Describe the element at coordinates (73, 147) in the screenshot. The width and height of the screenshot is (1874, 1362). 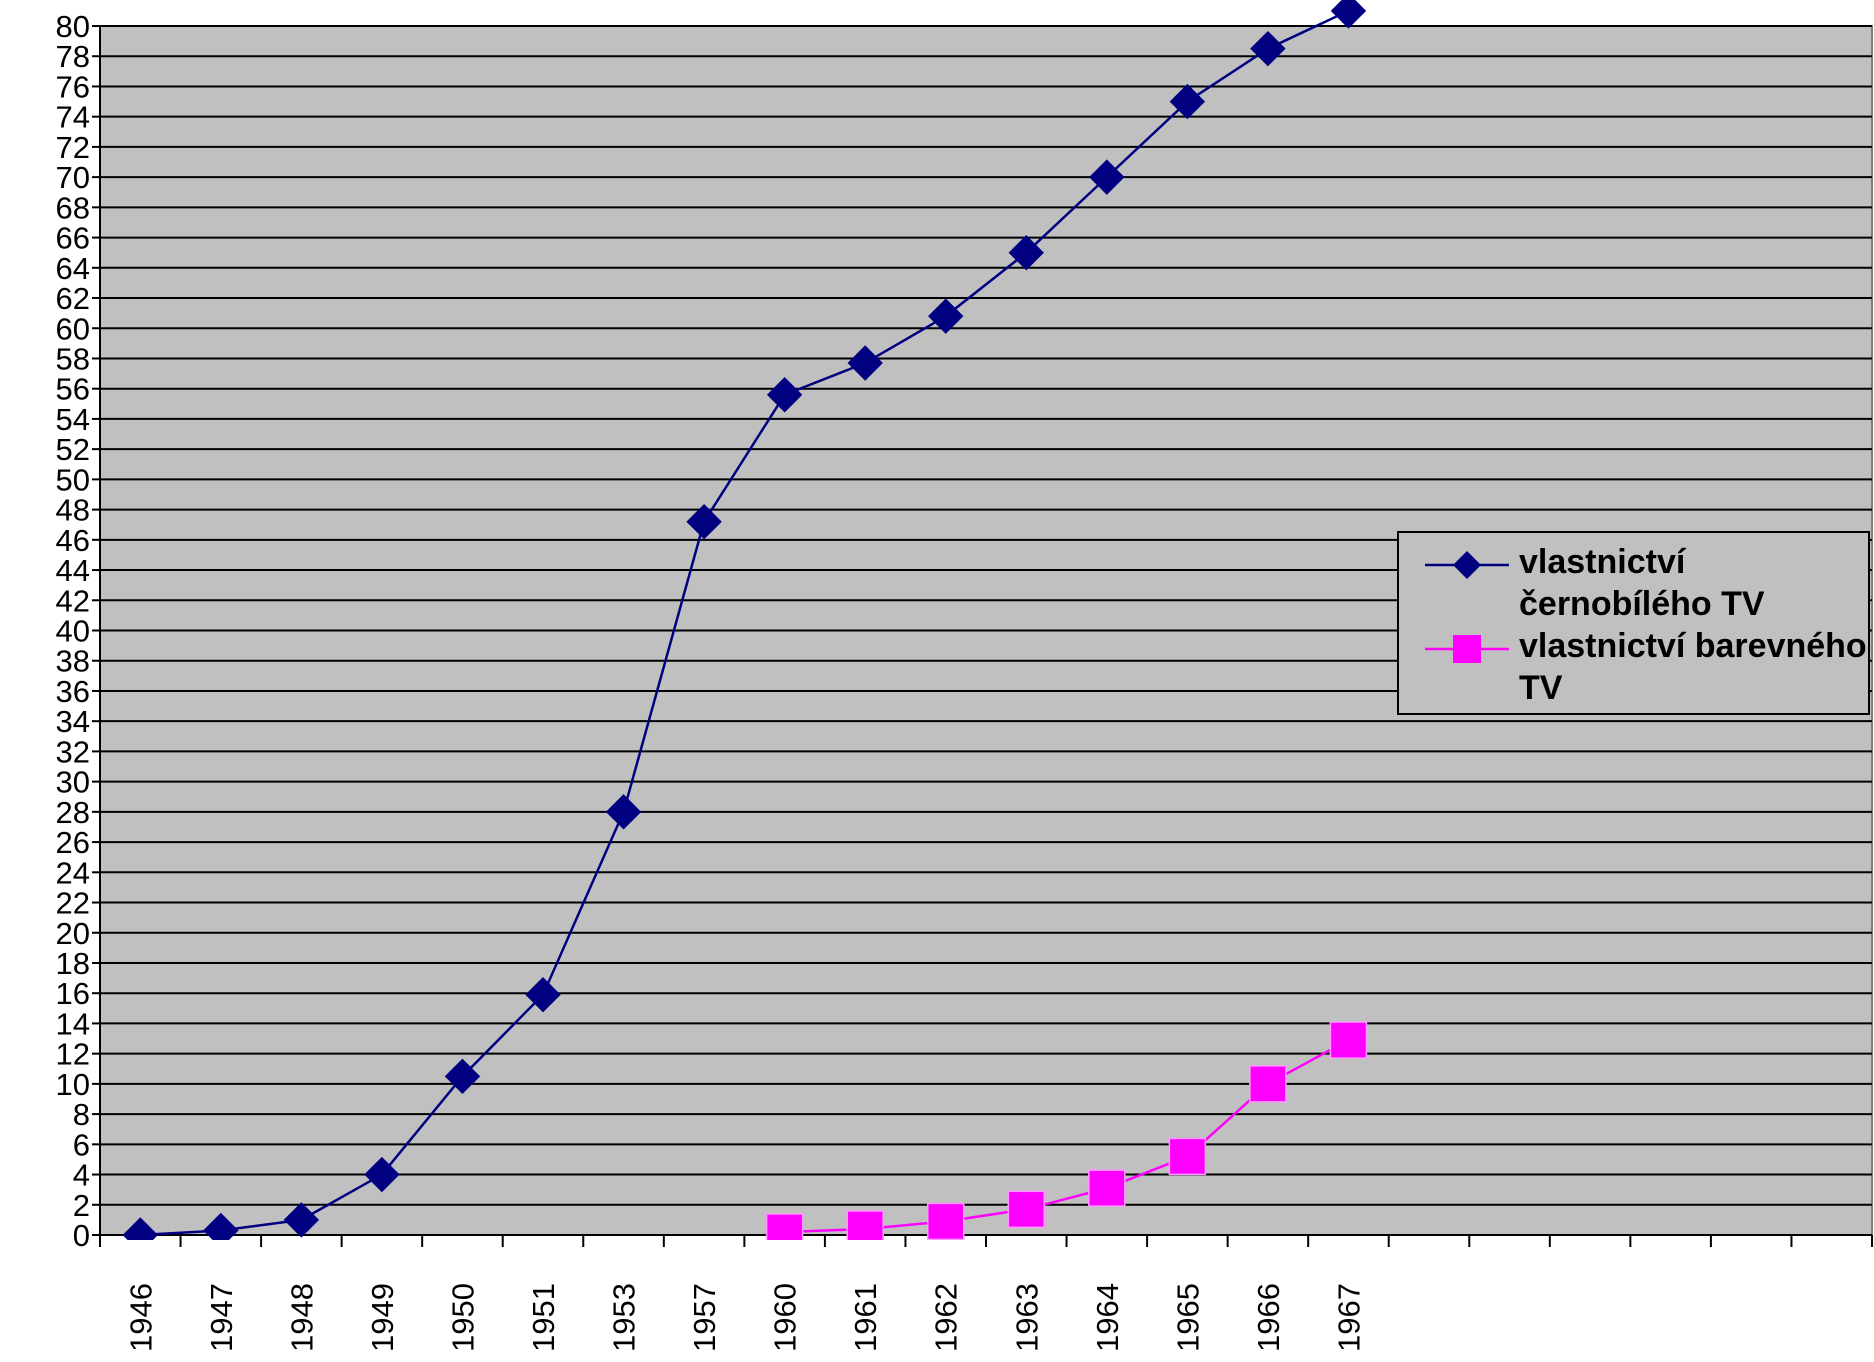
I see `y-tick-label: 72` at that location.